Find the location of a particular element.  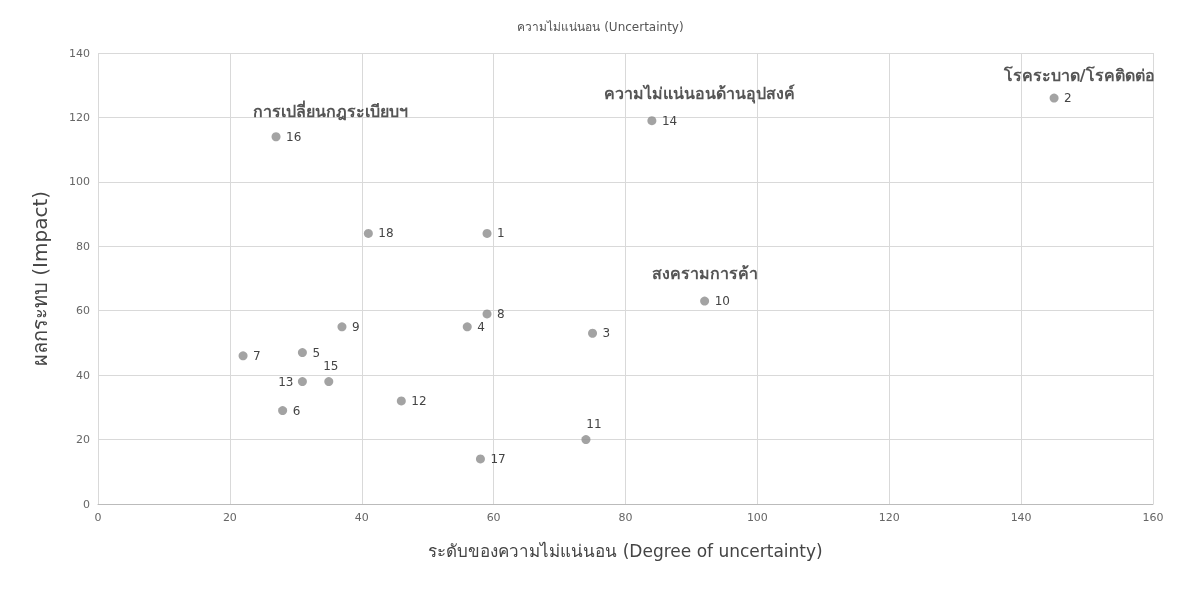

annotation: 12 is located at coordinates (419, 400).